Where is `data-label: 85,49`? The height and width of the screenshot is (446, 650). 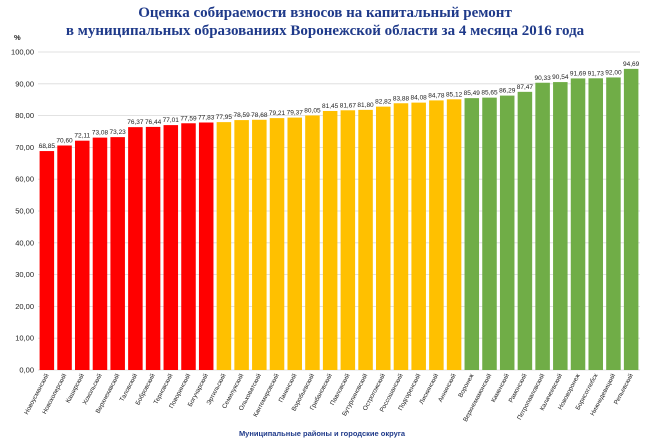 data-label: 85,49 is located at coordinates (472, 93).